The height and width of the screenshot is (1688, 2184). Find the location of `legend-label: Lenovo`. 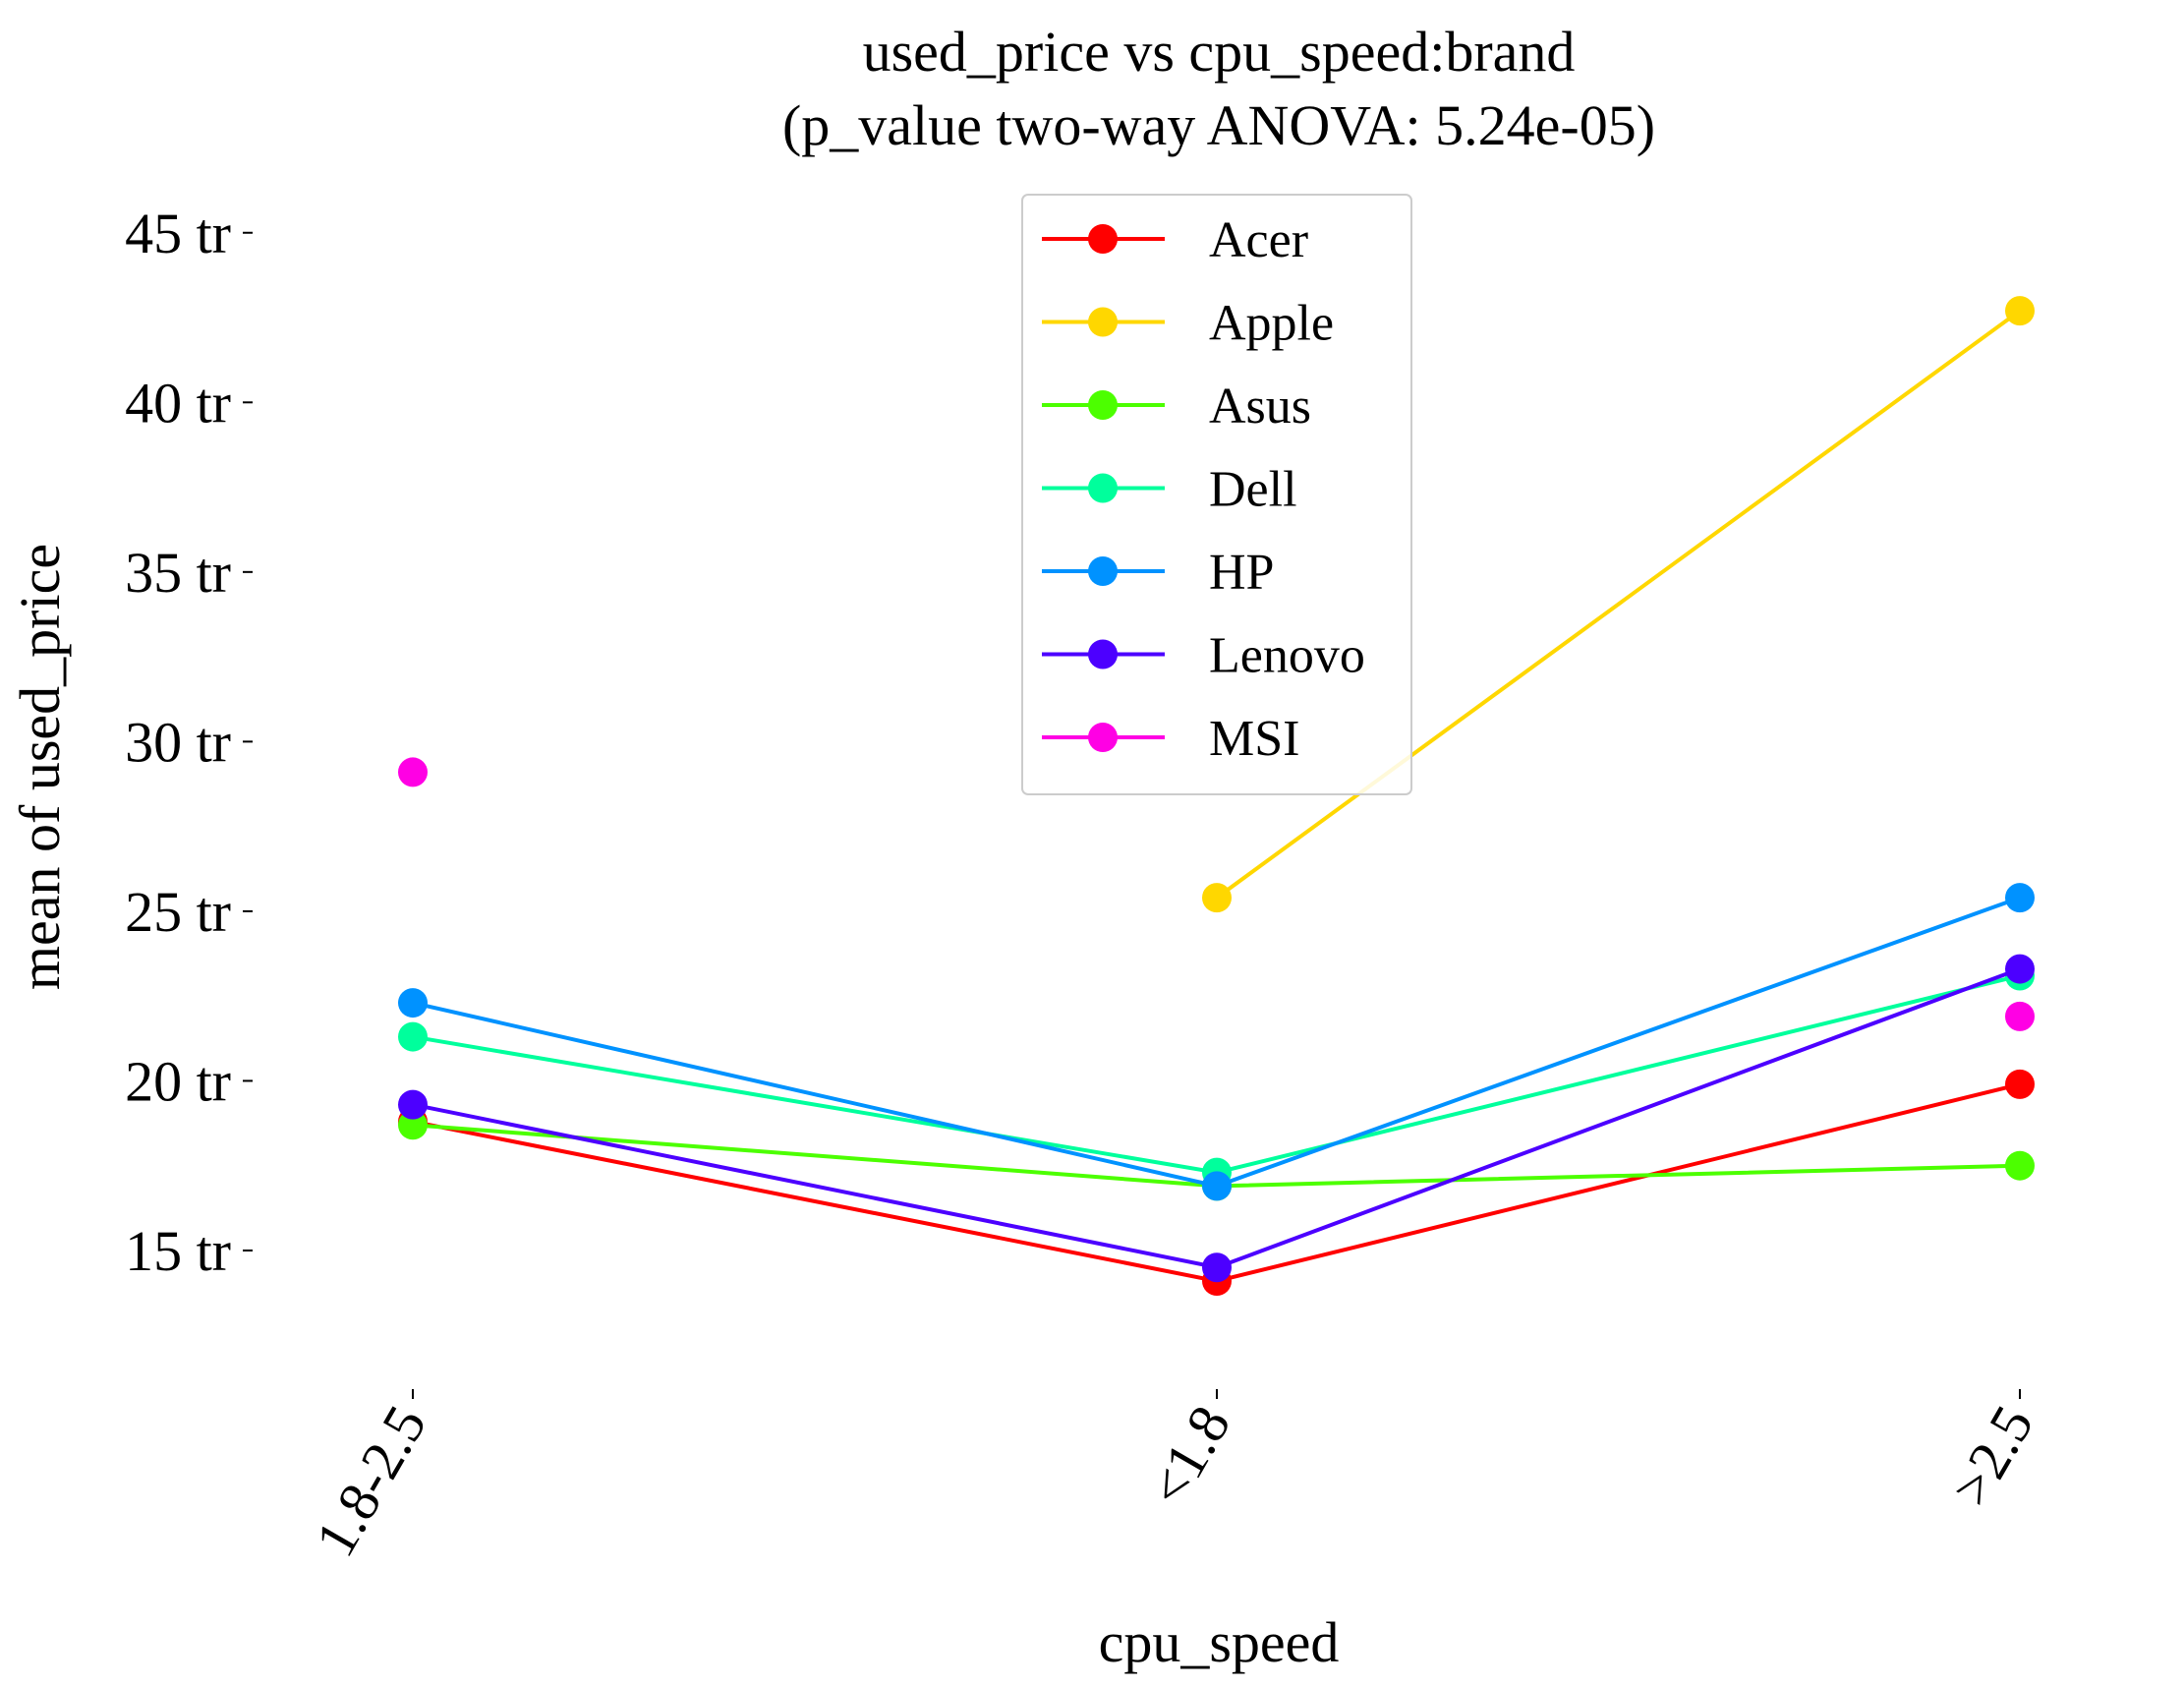

legend-label: Lenovo is located at coordinates (1287, 656).